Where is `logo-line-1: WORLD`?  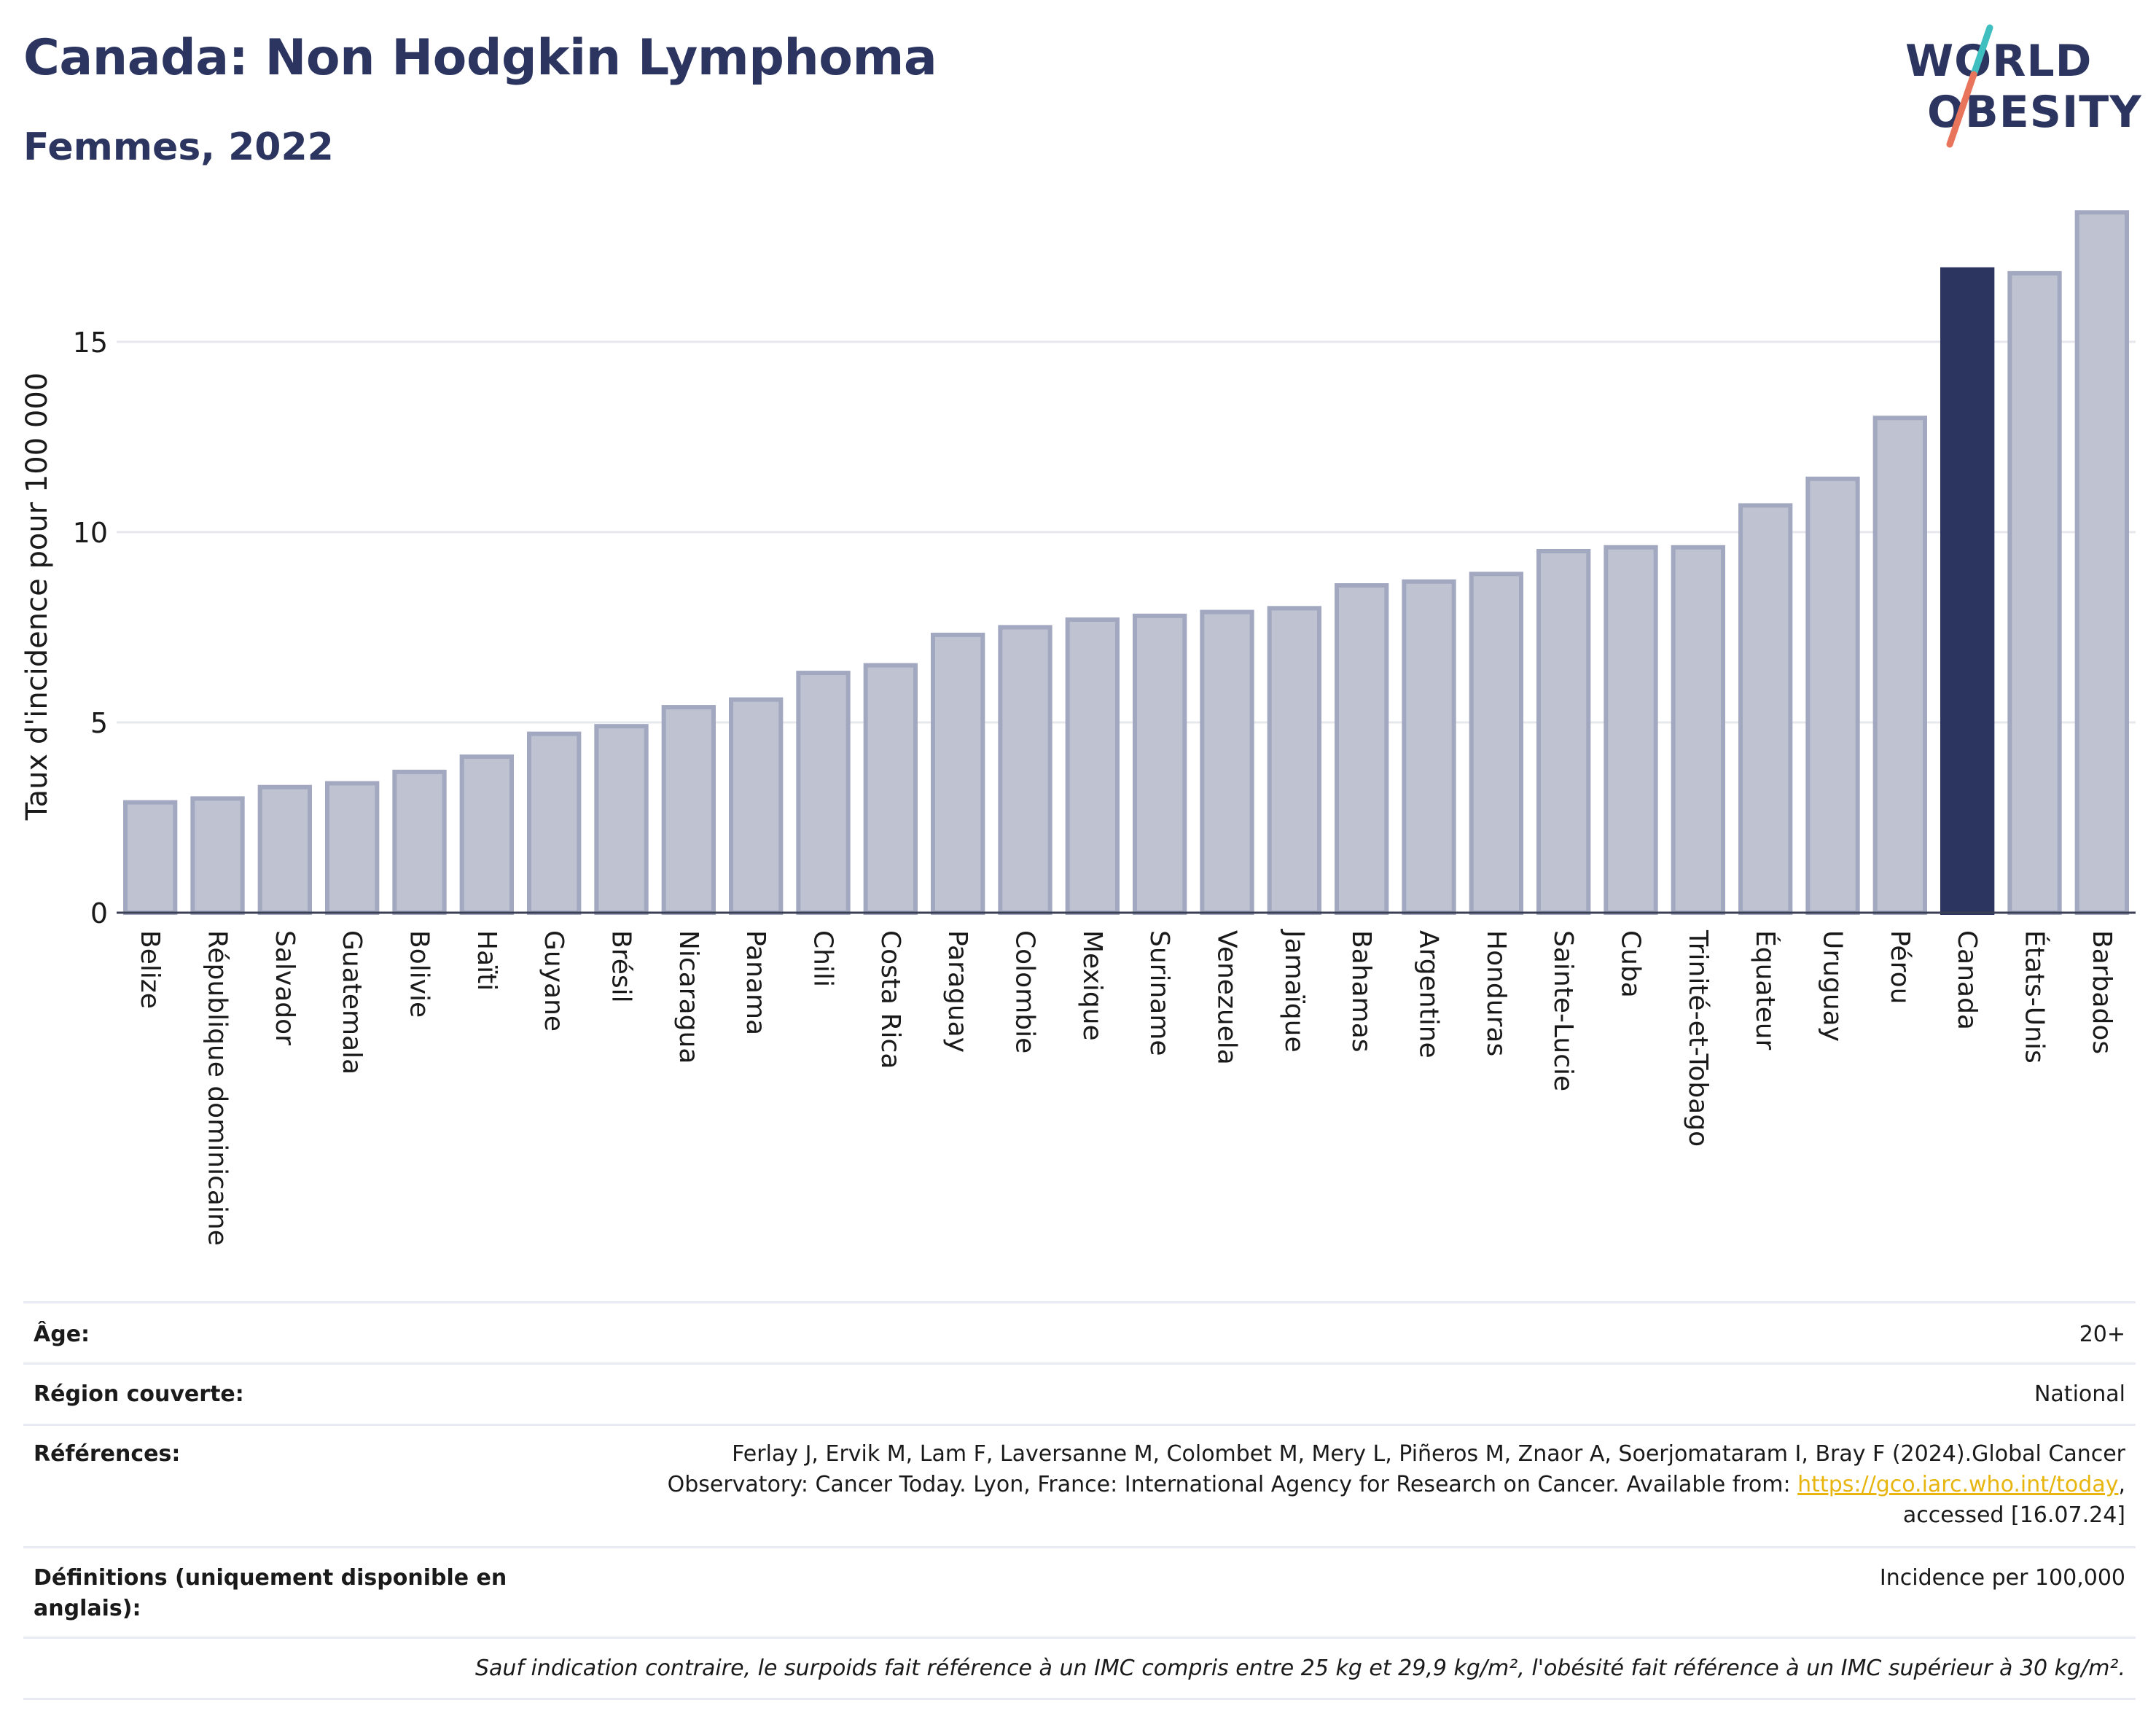
logo-line-1: WORLD is located at coordinates (1999, 61).